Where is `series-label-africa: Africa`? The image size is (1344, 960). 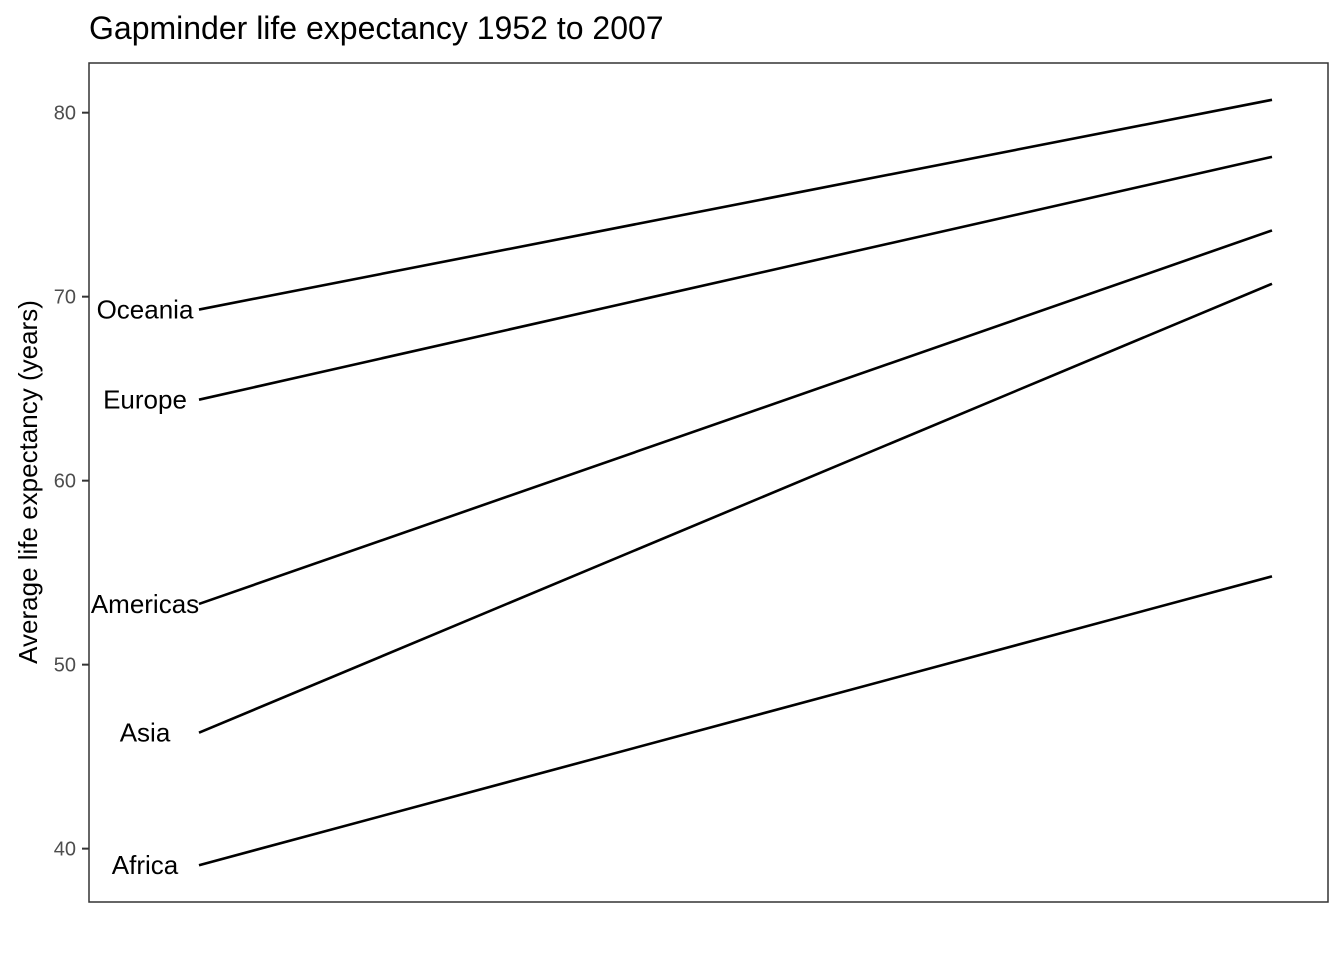 series-label-africa: Africa is located at coordinates (145, 865).